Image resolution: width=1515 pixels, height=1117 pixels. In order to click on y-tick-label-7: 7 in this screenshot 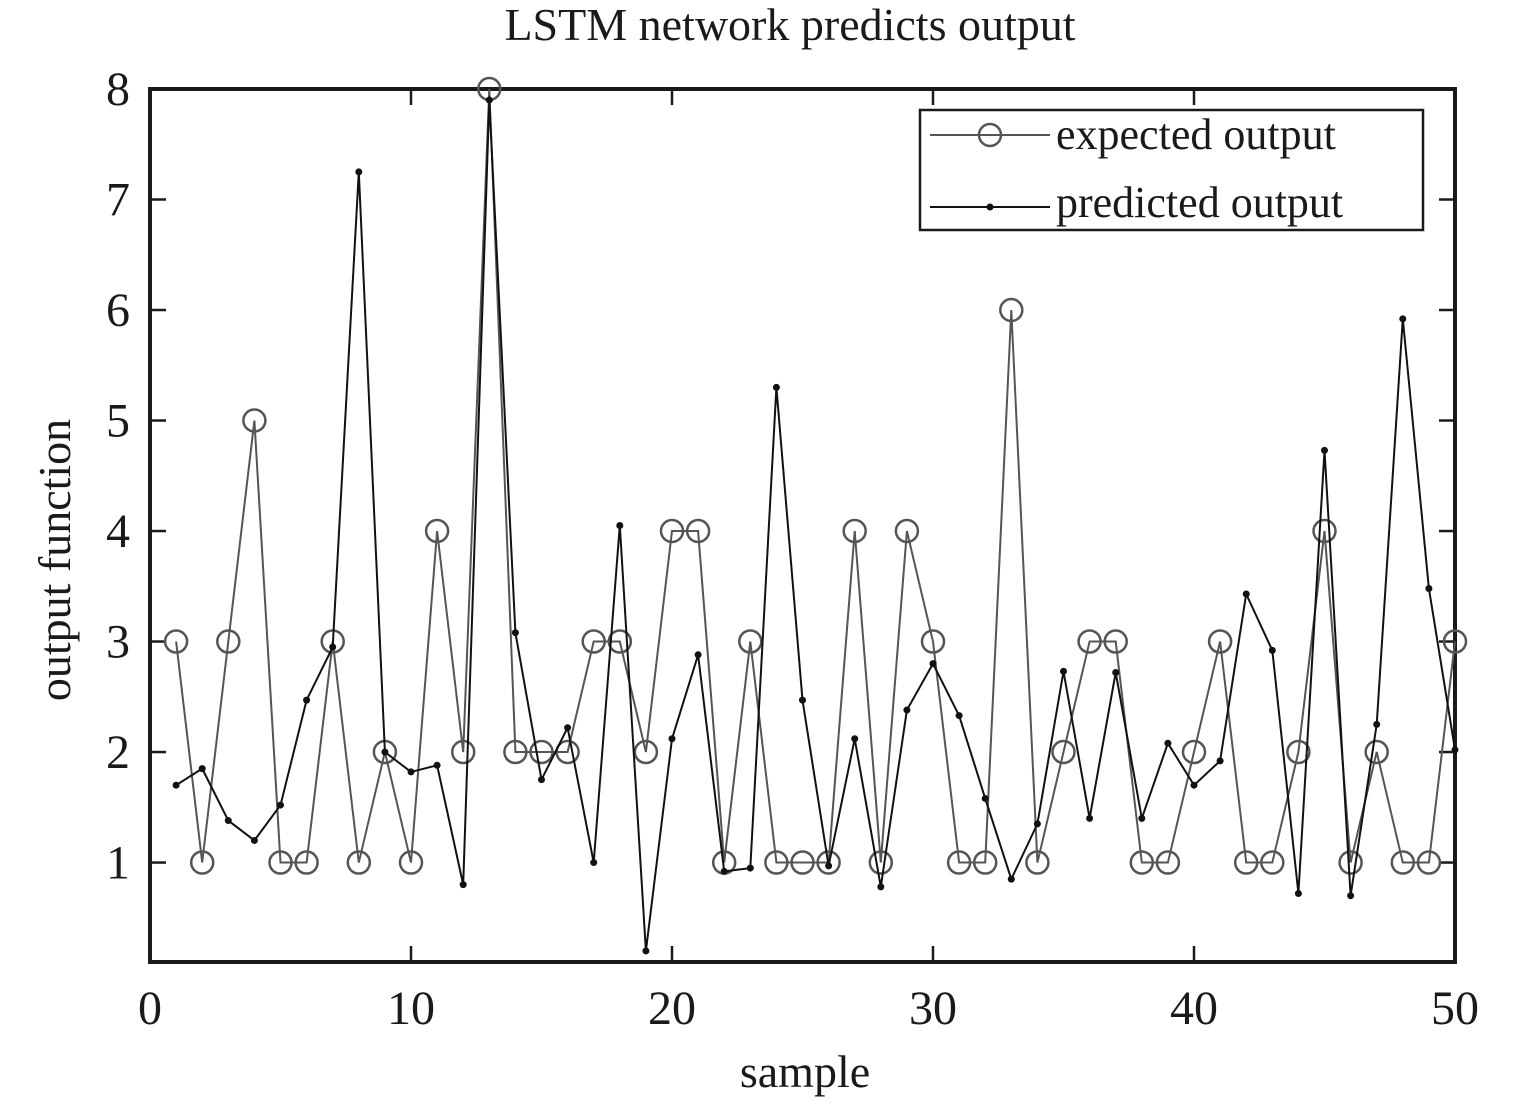, I will do `click(118, 200)`.